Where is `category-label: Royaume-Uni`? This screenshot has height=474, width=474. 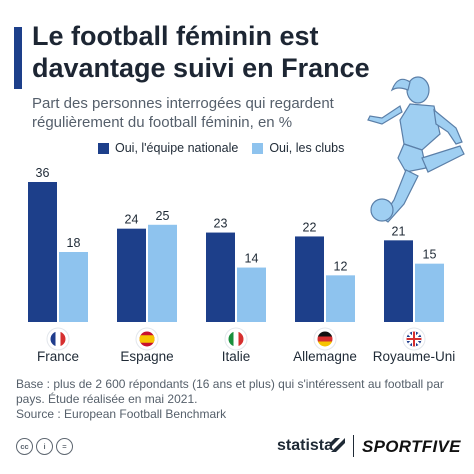 category-label: Royaume-Uni is located at coordinates (414, 356).